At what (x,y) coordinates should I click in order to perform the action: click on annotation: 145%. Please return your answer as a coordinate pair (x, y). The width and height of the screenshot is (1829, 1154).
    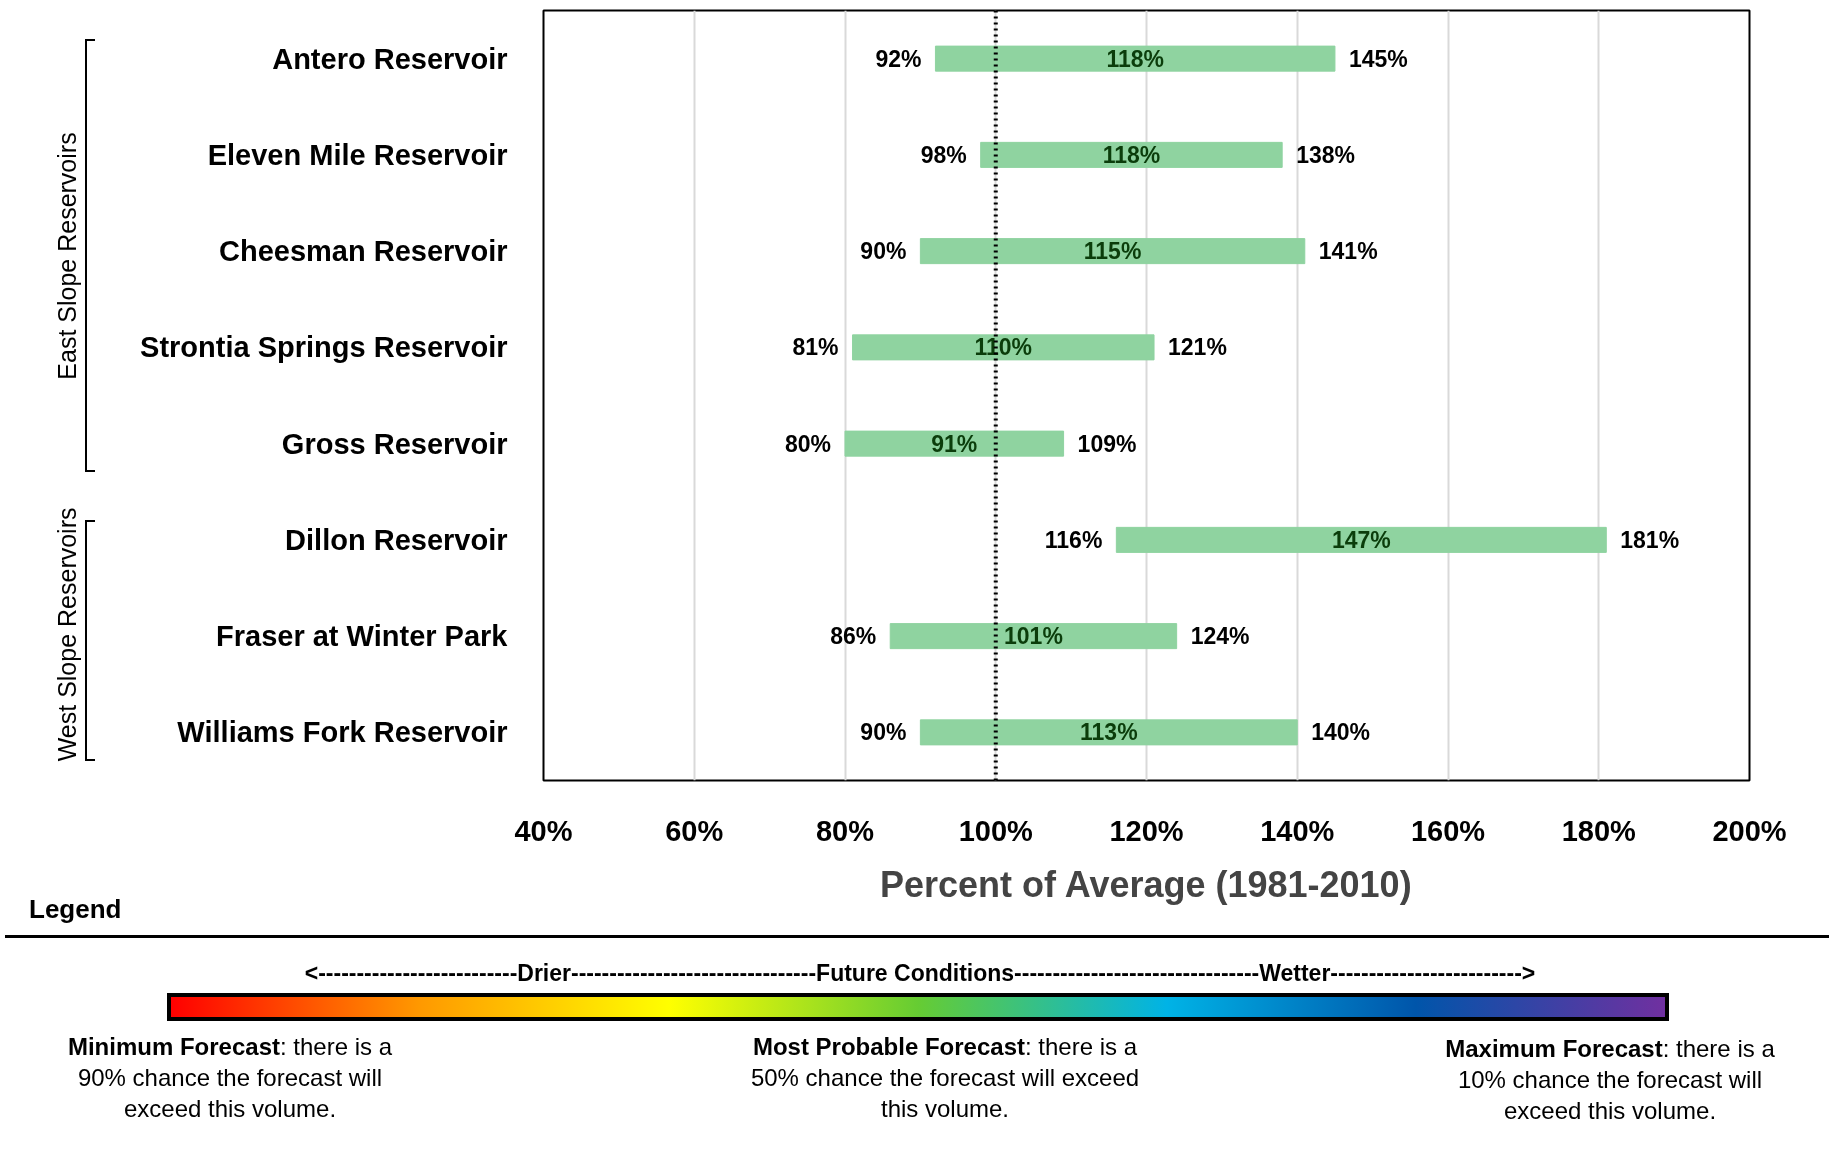
    Looking at the image, I should click on (1378, 58).